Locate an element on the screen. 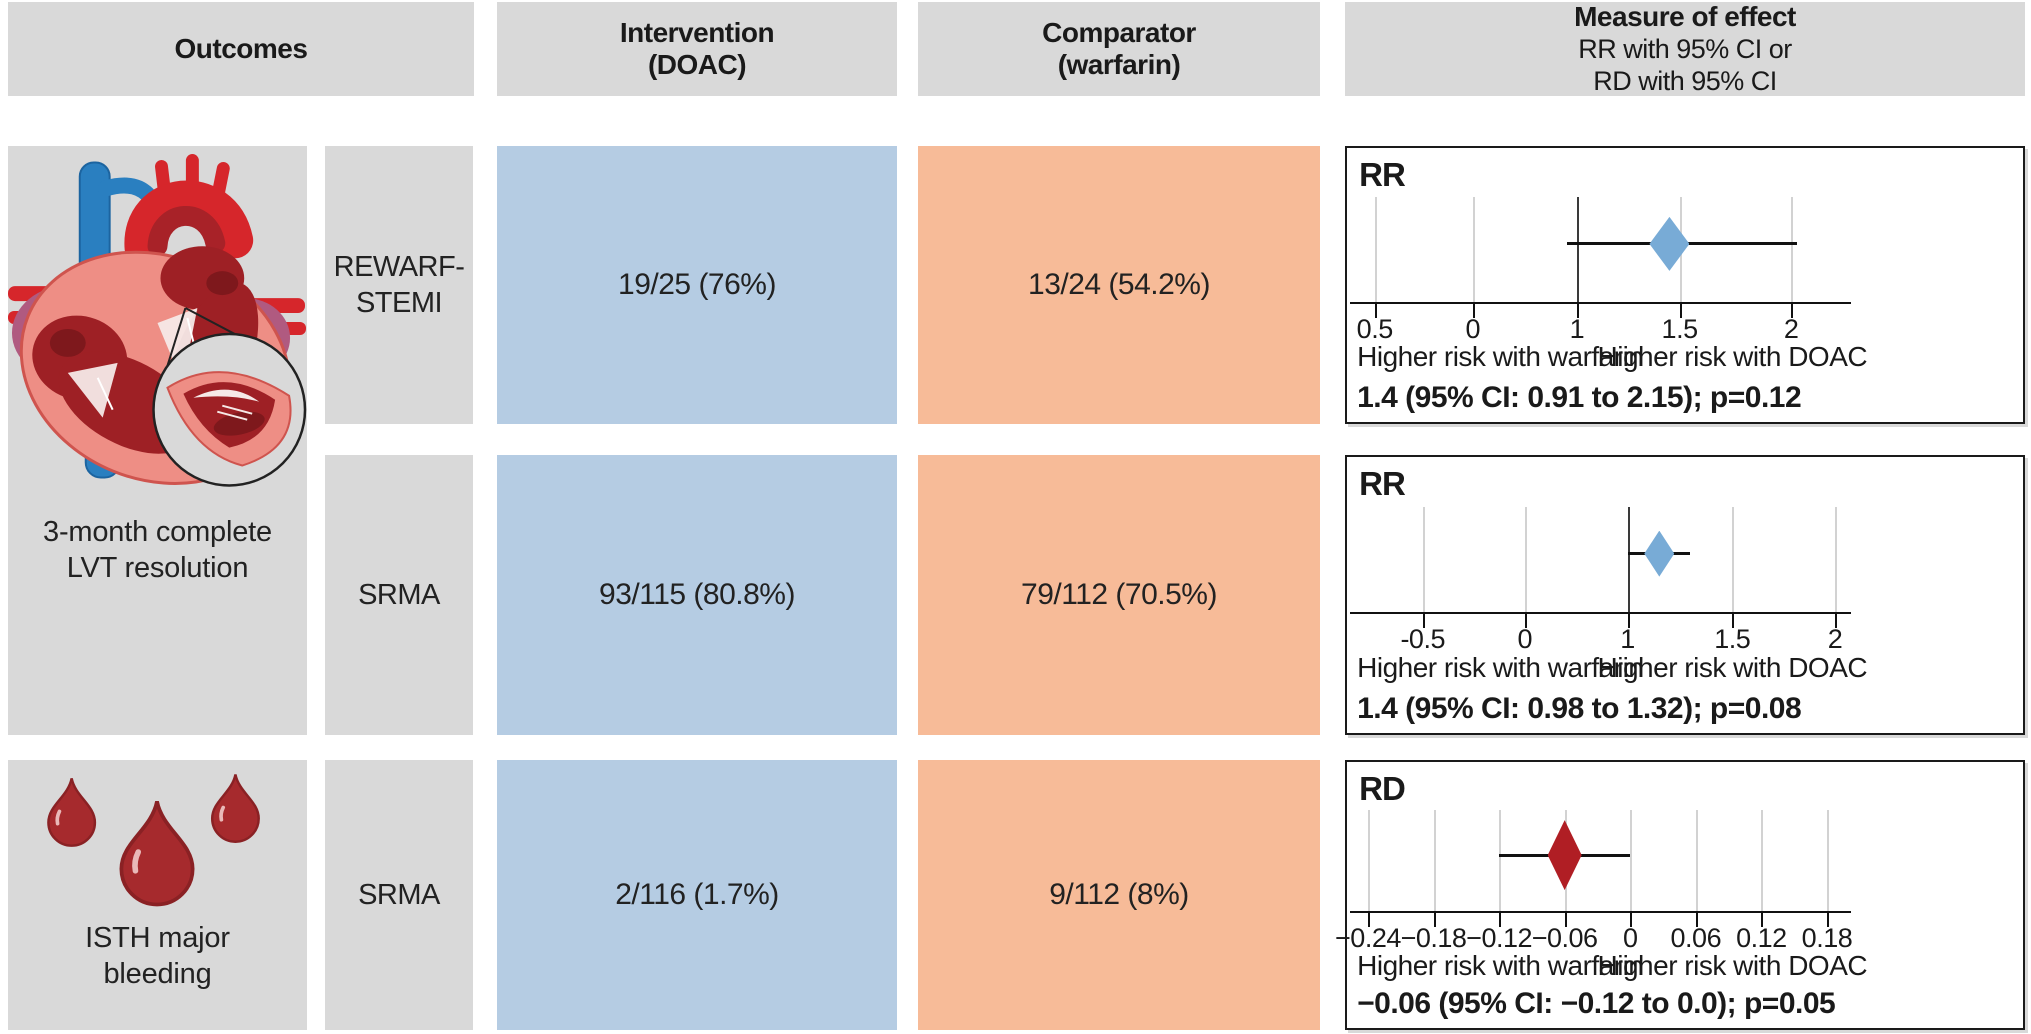  outcome-label-isth: ISTH major bleeding is located at coordinates (157, 956).